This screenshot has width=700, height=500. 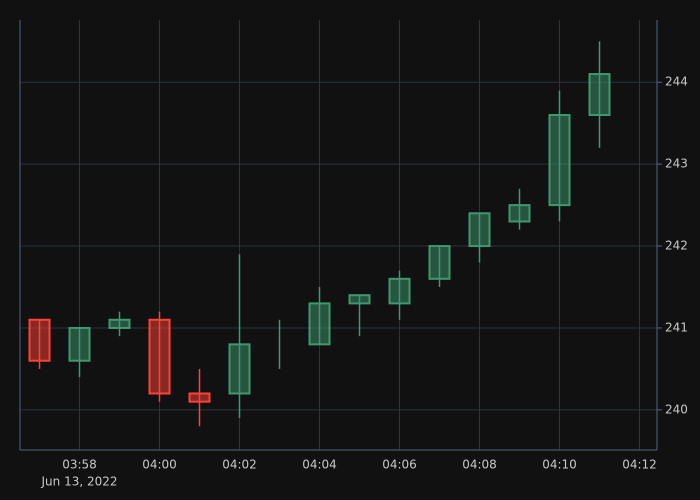 What do you see at coordinates (239, 465) in the screenshot?
I see `x-tick-label: 04:02` at bounding box center [239, 465].